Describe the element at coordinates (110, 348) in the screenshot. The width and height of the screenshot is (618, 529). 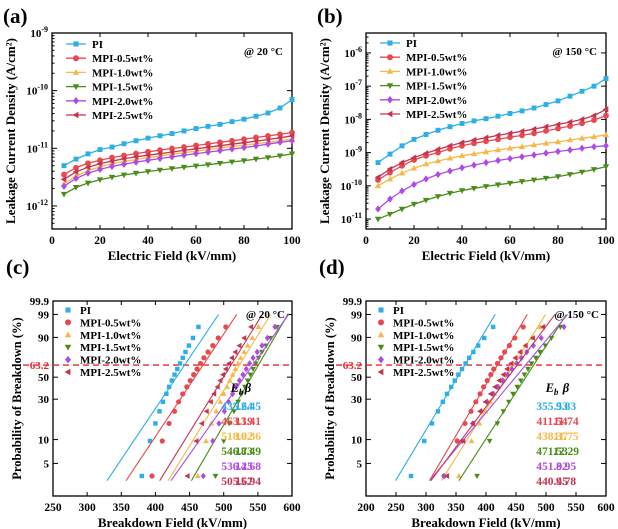
I see `legend-label: MPI-1.5wt%` at that location.